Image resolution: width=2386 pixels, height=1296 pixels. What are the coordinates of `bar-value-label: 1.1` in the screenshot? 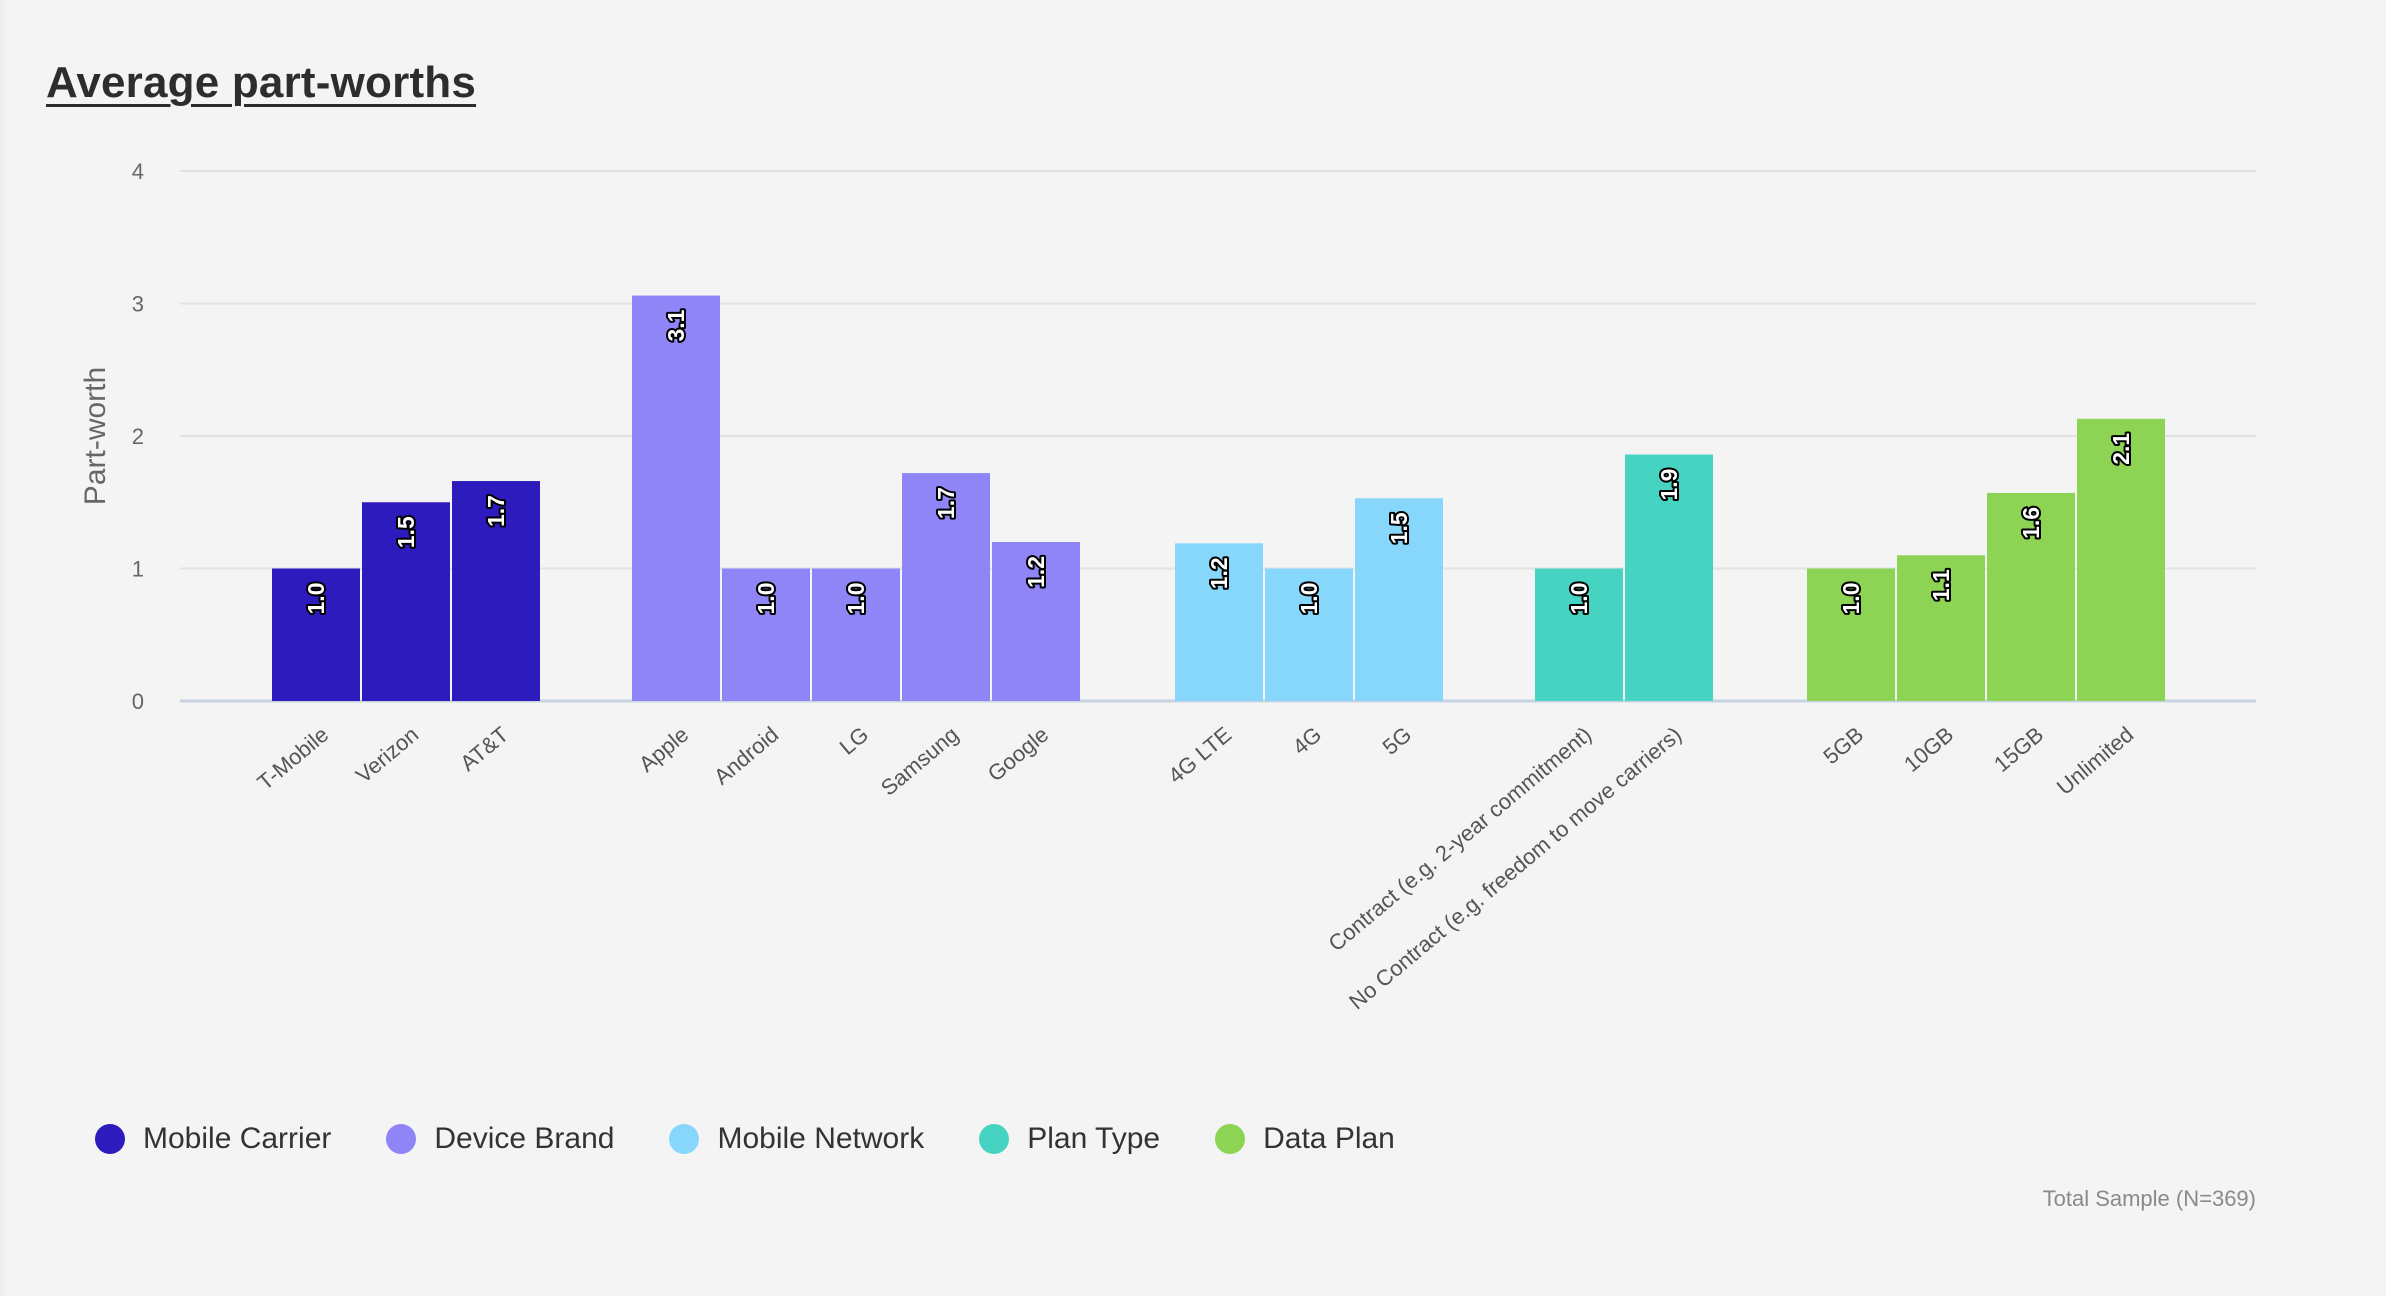 It's located at (1941, 585).